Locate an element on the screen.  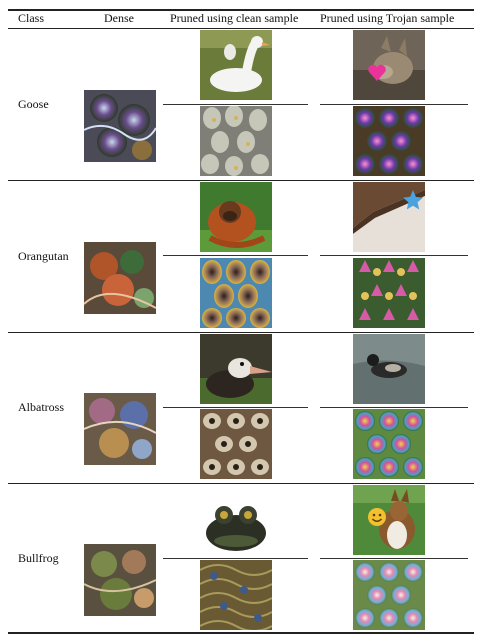
clean-visualization-orangutan is located at coordinates (236, 293).